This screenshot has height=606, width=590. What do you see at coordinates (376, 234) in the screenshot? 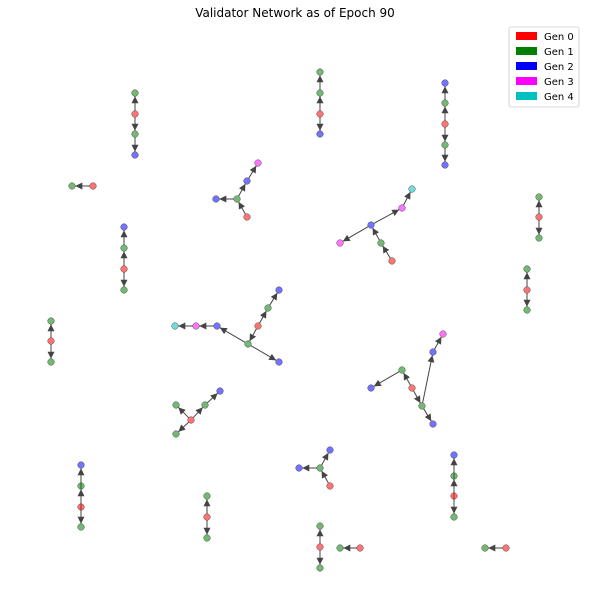
I see `edge-h1-h2` at bounding box center [376, 234].